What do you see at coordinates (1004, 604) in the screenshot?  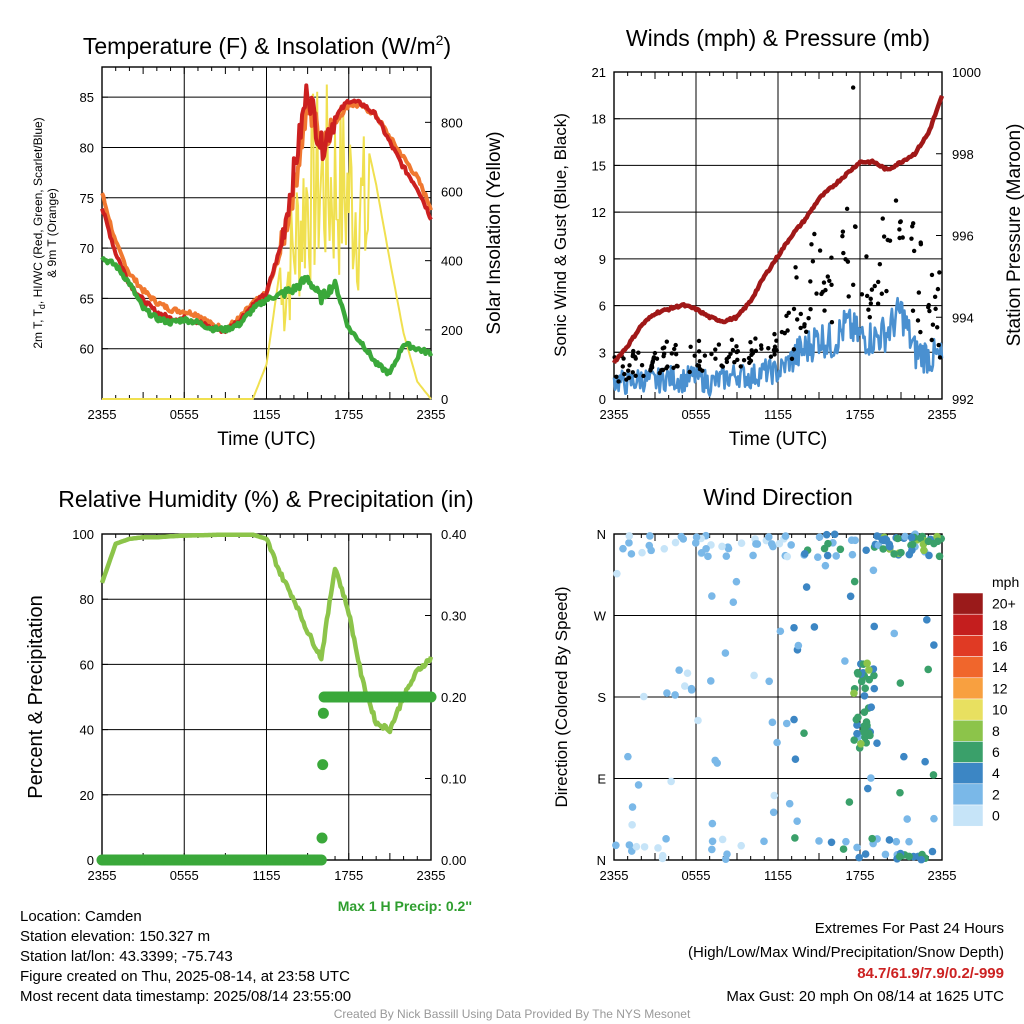 I see `colorbar-label: 20+` at bounding box center [1004, 604].